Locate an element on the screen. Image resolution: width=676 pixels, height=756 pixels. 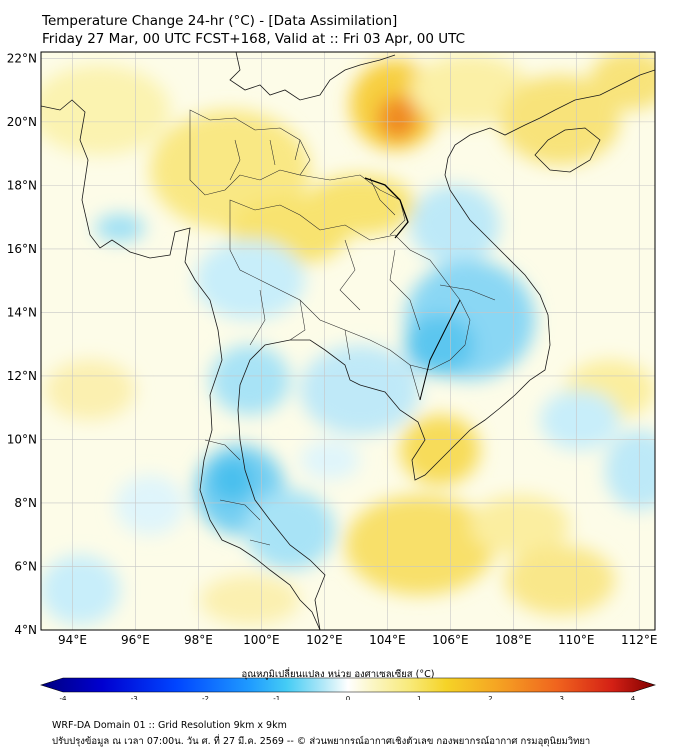
colorbar-tick-label: -2 is located at coordinates (205, 697).